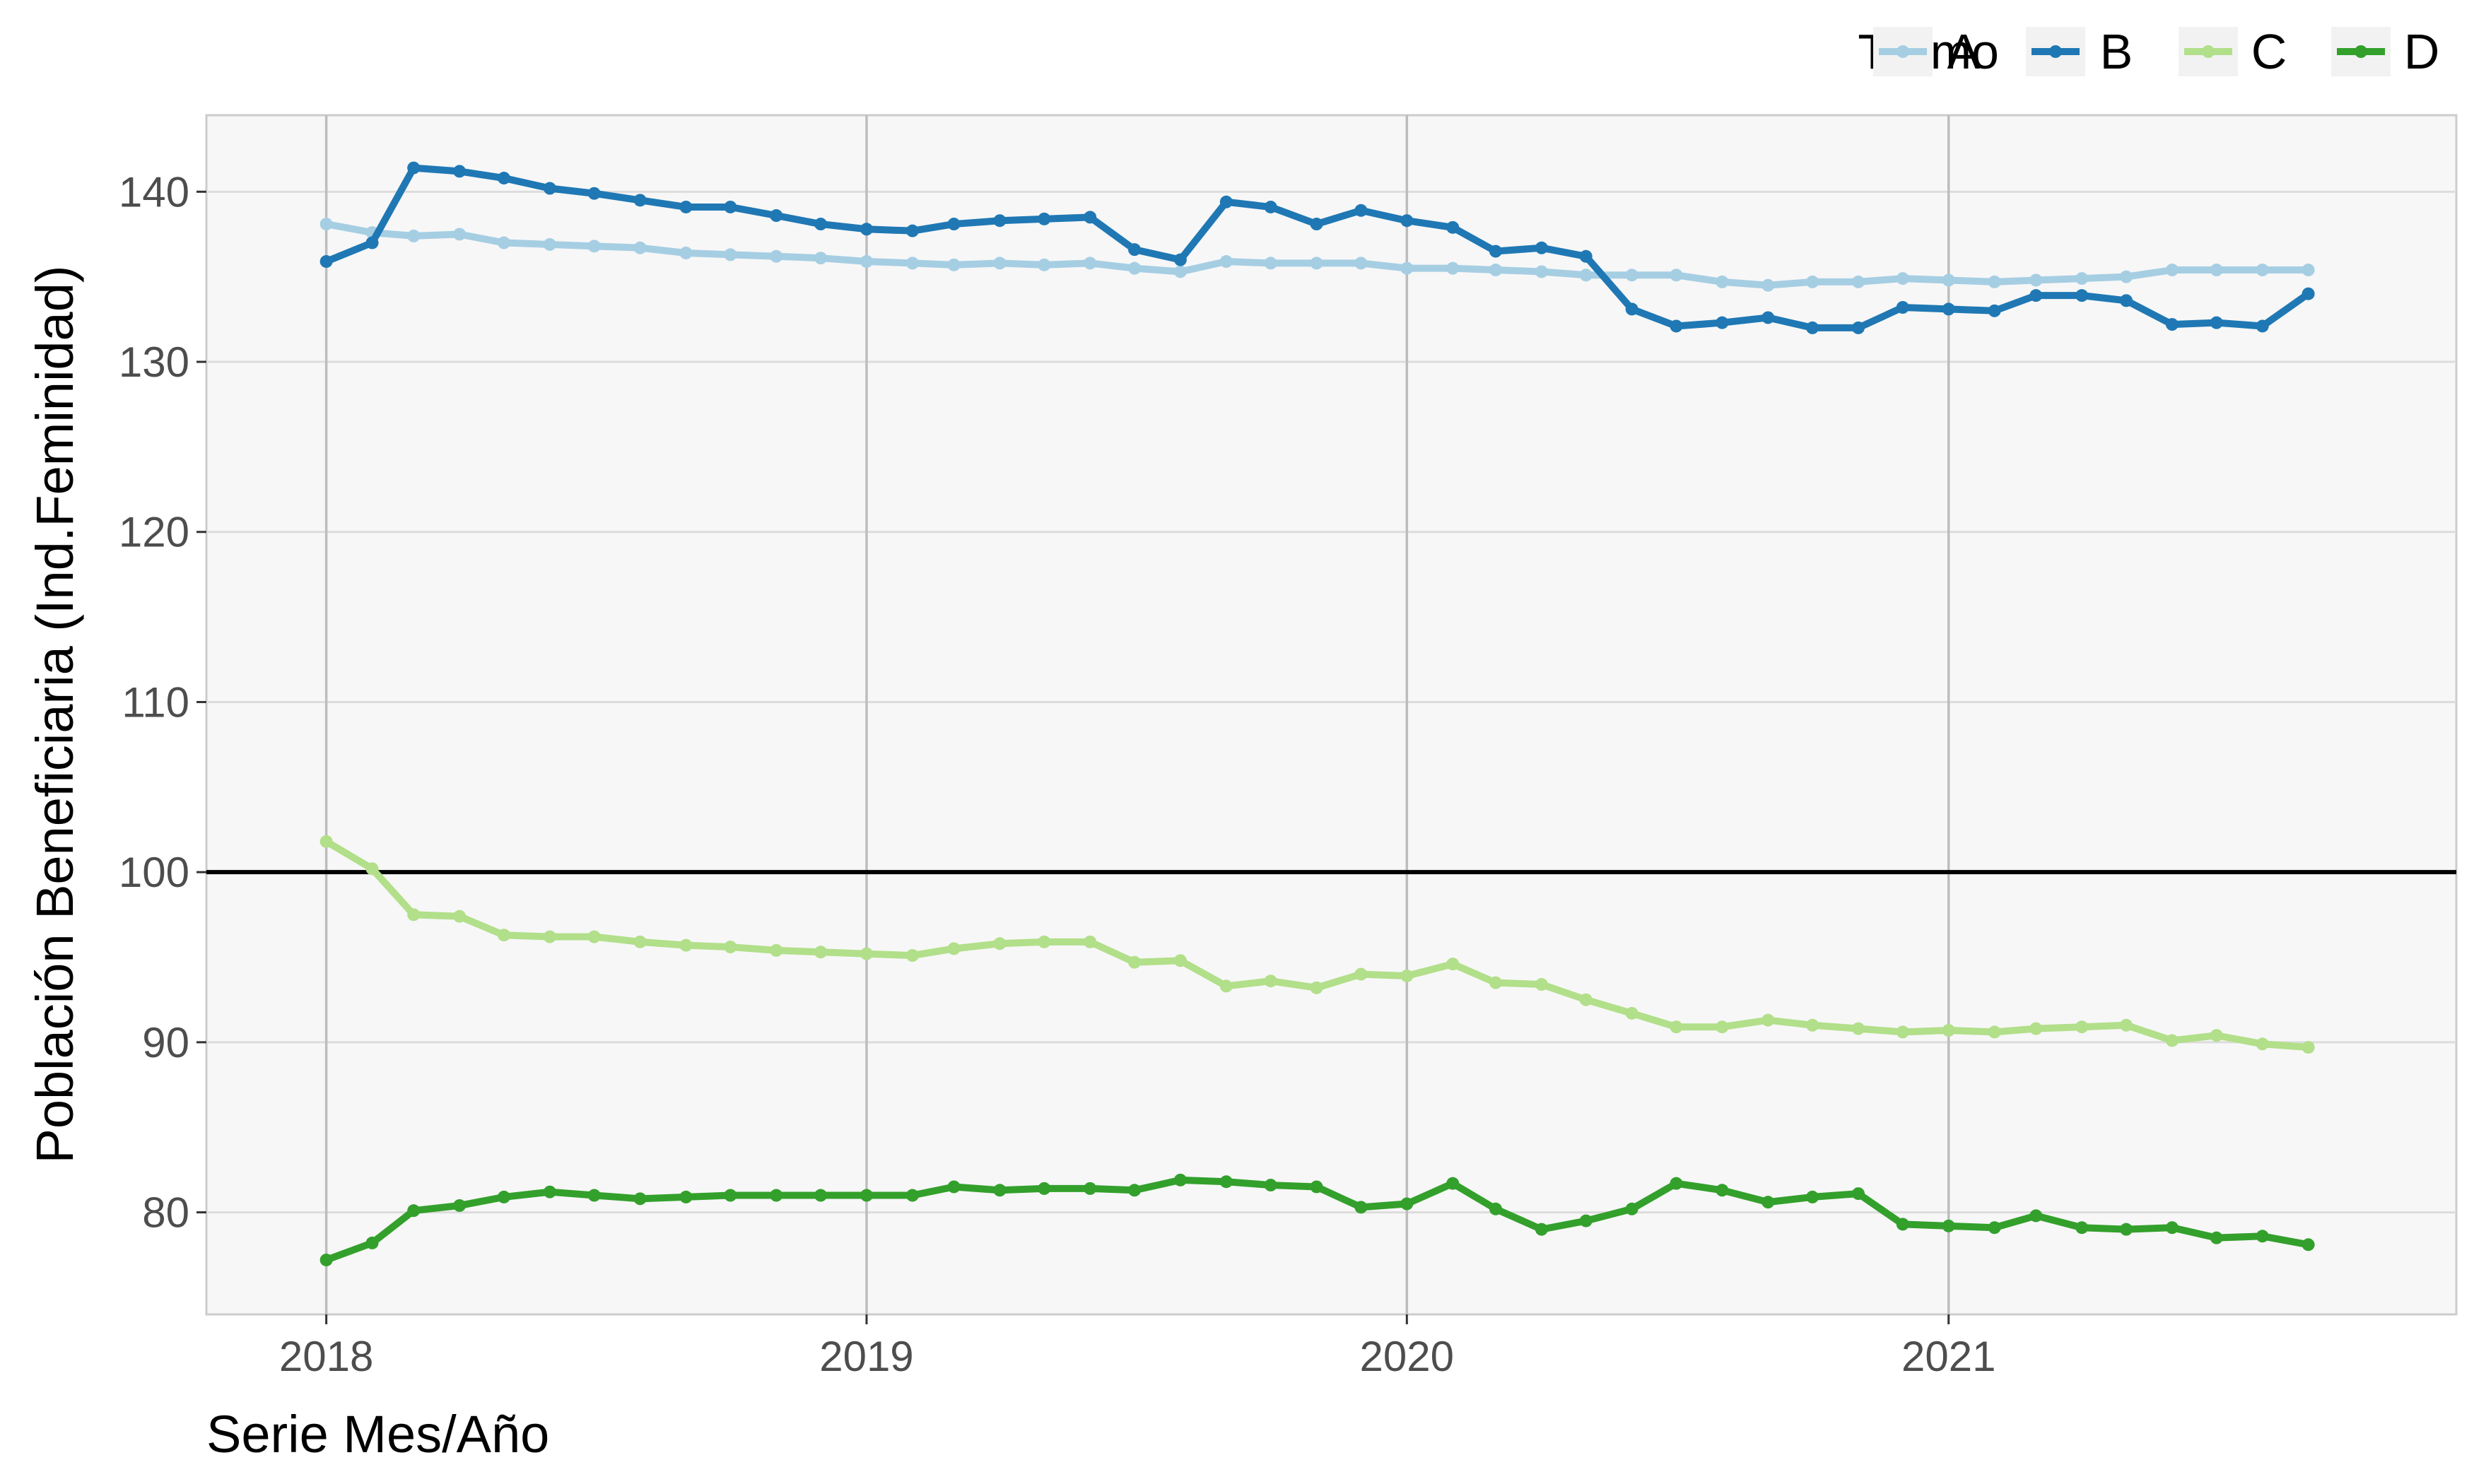 The image size is (2474, 1484). I want to click on series-b, so click(1317, 247).